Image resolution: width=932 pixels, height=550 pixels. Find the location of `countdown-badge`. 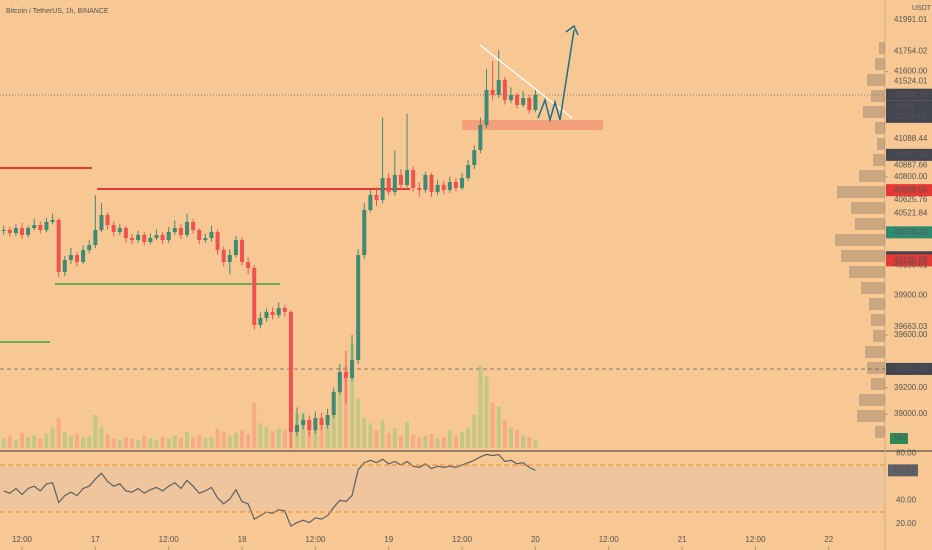

countdown-badge is located at coordinates (909, 106).